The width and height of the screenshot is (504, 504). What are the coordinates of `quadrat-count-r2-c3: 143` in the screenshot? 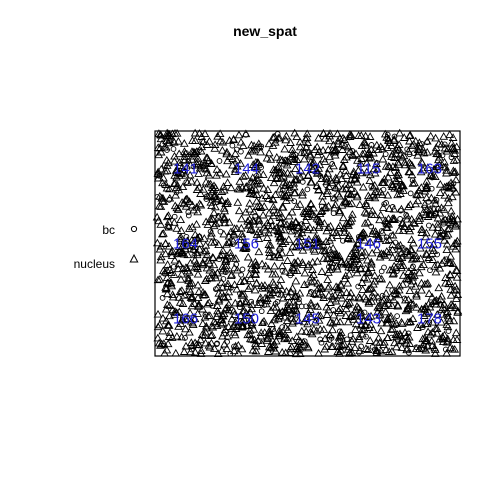 It's located at (368, 319).